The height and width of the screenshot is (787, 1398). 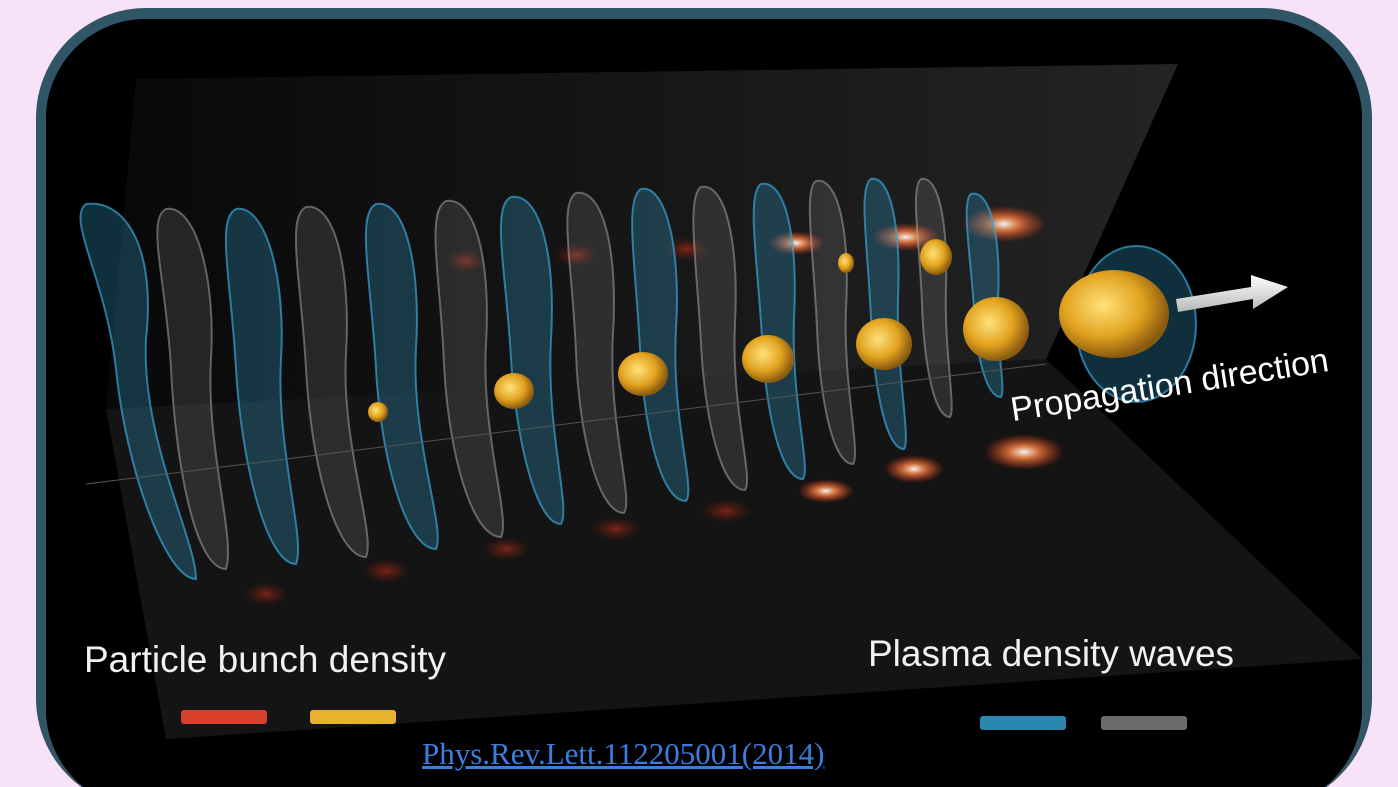 I want to click on plasma-density-waves-label: Plasma density waves, so click(x=1051, y=653).